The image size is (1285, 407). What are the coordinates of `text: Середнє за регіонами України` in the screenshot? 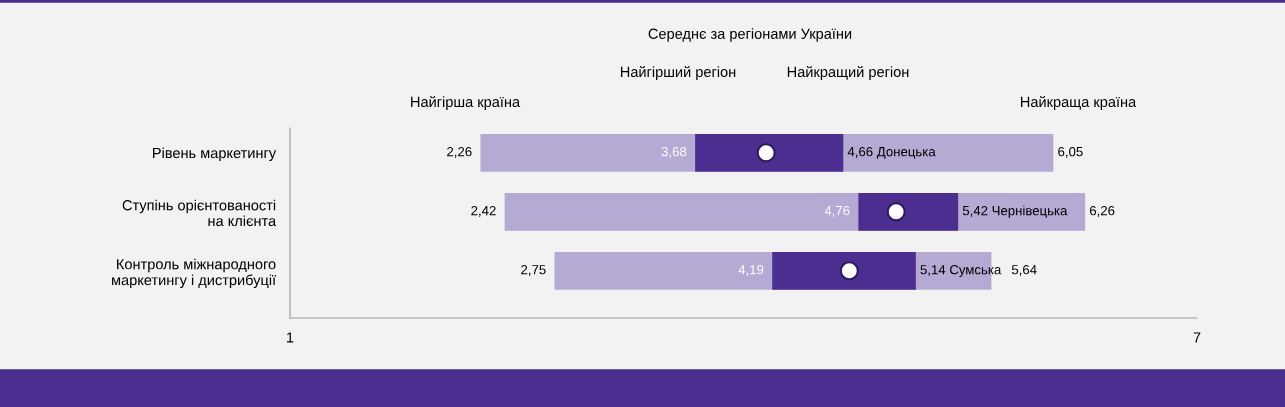 It's located at (750, 35).